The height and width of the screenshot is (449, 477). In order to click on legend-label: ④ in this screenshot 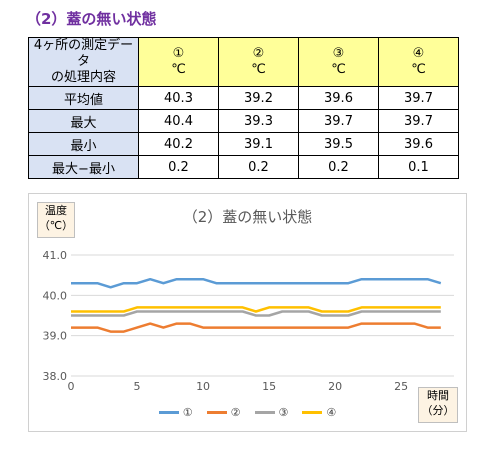, I will do `click(331, 412)`.